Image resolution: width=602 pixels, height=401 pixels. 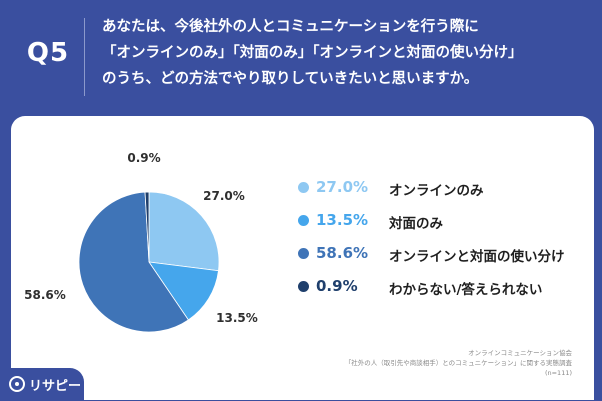 I want to click on legend-percent: 27.0%, so click(x=342, y=187).